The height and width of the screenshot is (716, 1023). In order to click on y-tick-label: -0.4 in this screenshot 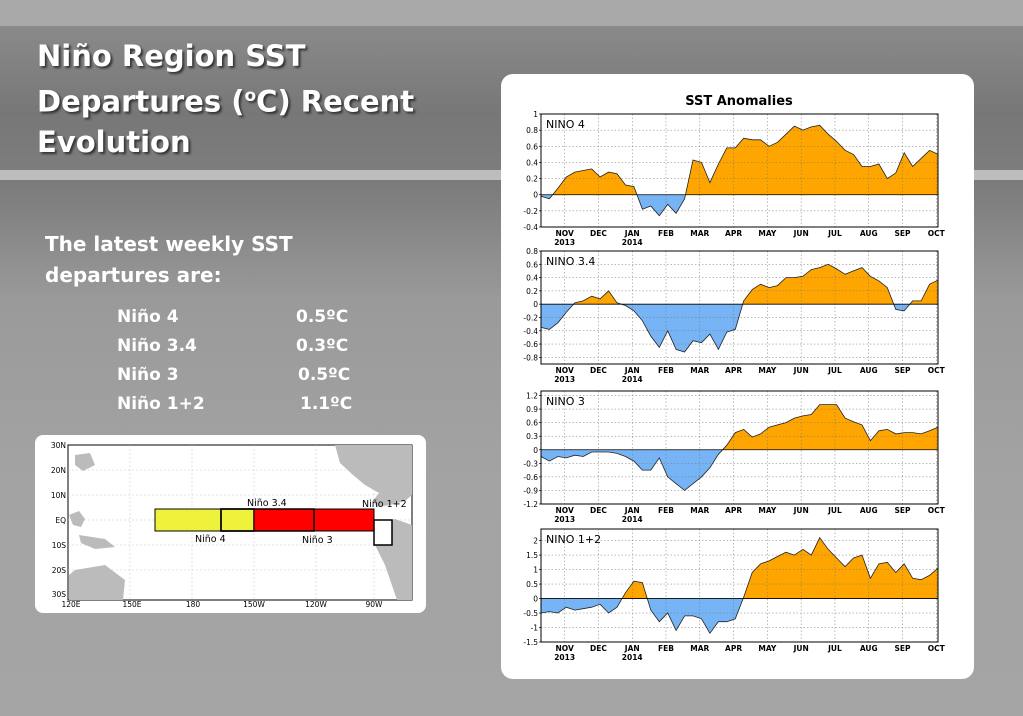, I will do `click(530, 227)`.